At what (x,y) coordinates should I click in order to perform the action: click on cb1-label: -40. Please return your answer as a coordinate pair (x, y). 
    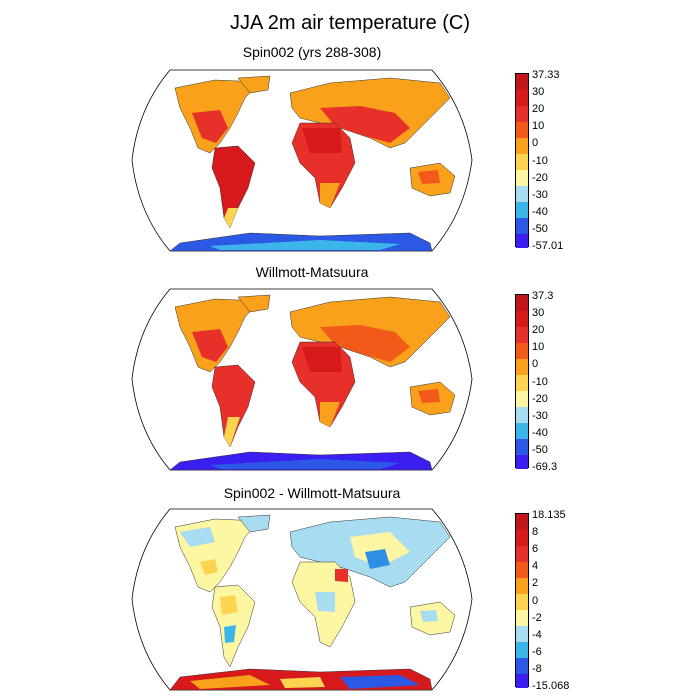
    Looking at the image, I should click on (540, 212).